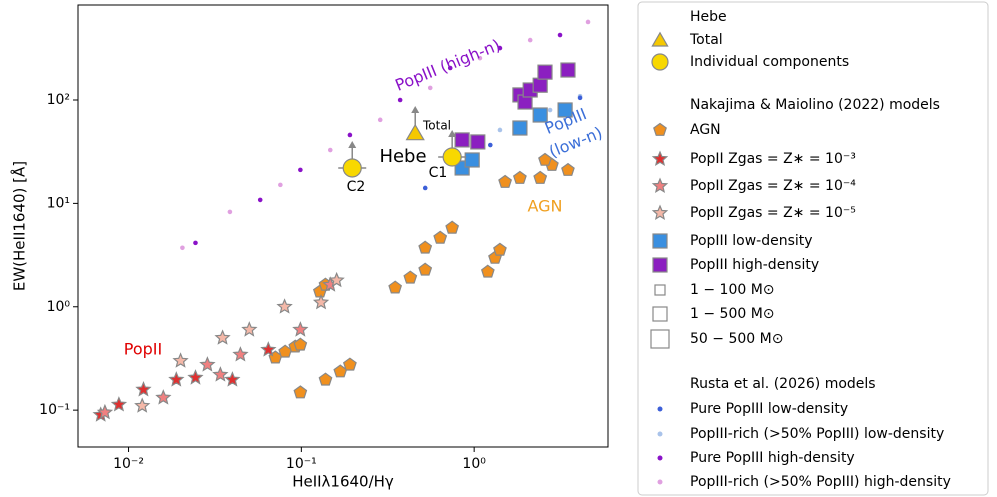 Image resolution: width=997 pixels, height=497 pixels. Describe the element at coordinates (402, 156) in the screenshot. I see `annotation: Hebe` at that location.